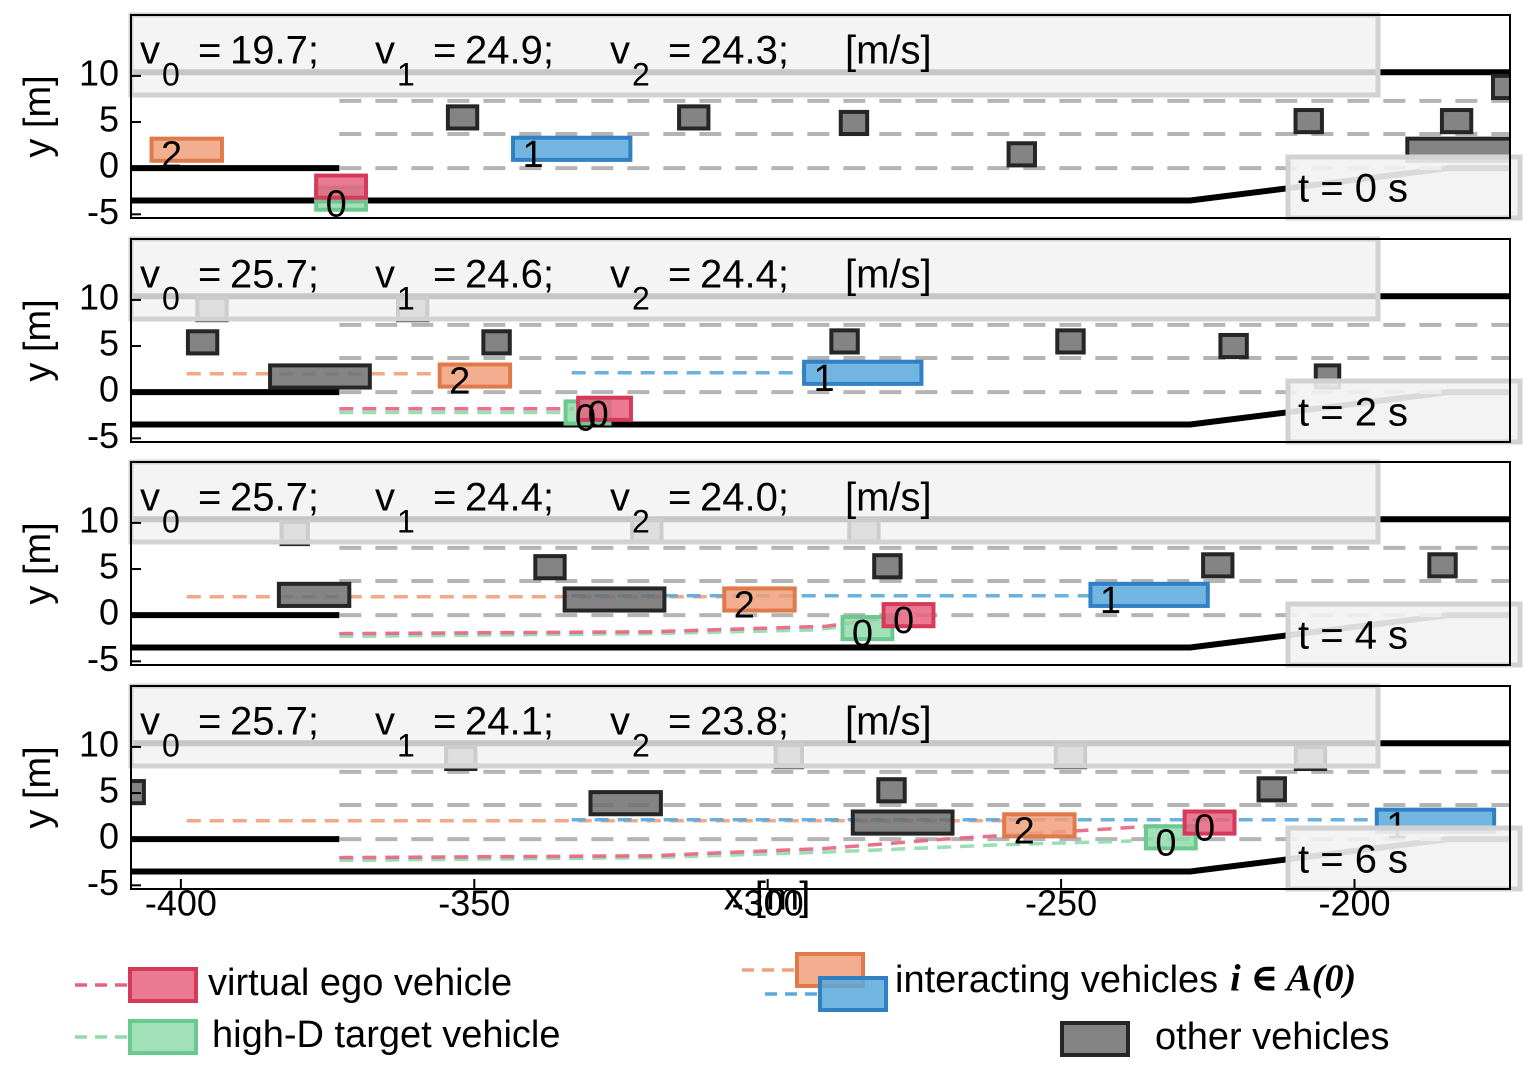 The height and width of the screenshot is (1074, 1536). I want to click on time-label: t = 0 s, so click(1353, 189).